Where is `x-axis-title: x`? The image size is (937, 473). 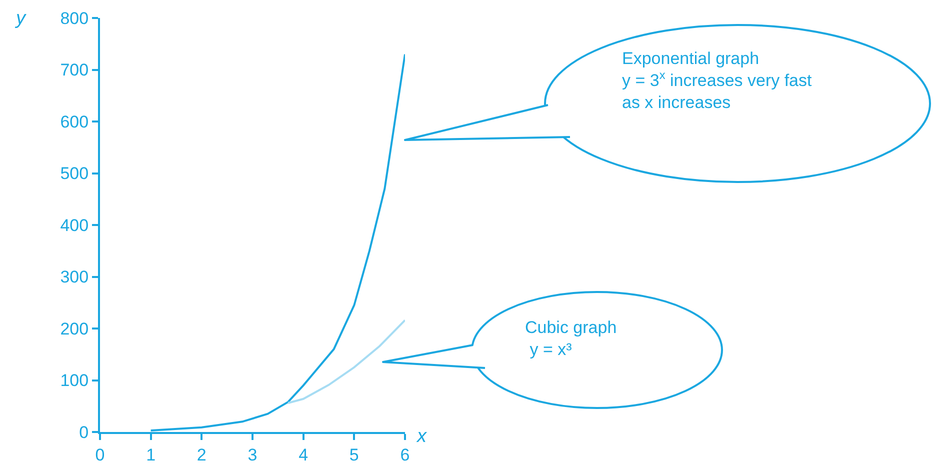
x-axis-title: x is located at coordinates (422, 436).